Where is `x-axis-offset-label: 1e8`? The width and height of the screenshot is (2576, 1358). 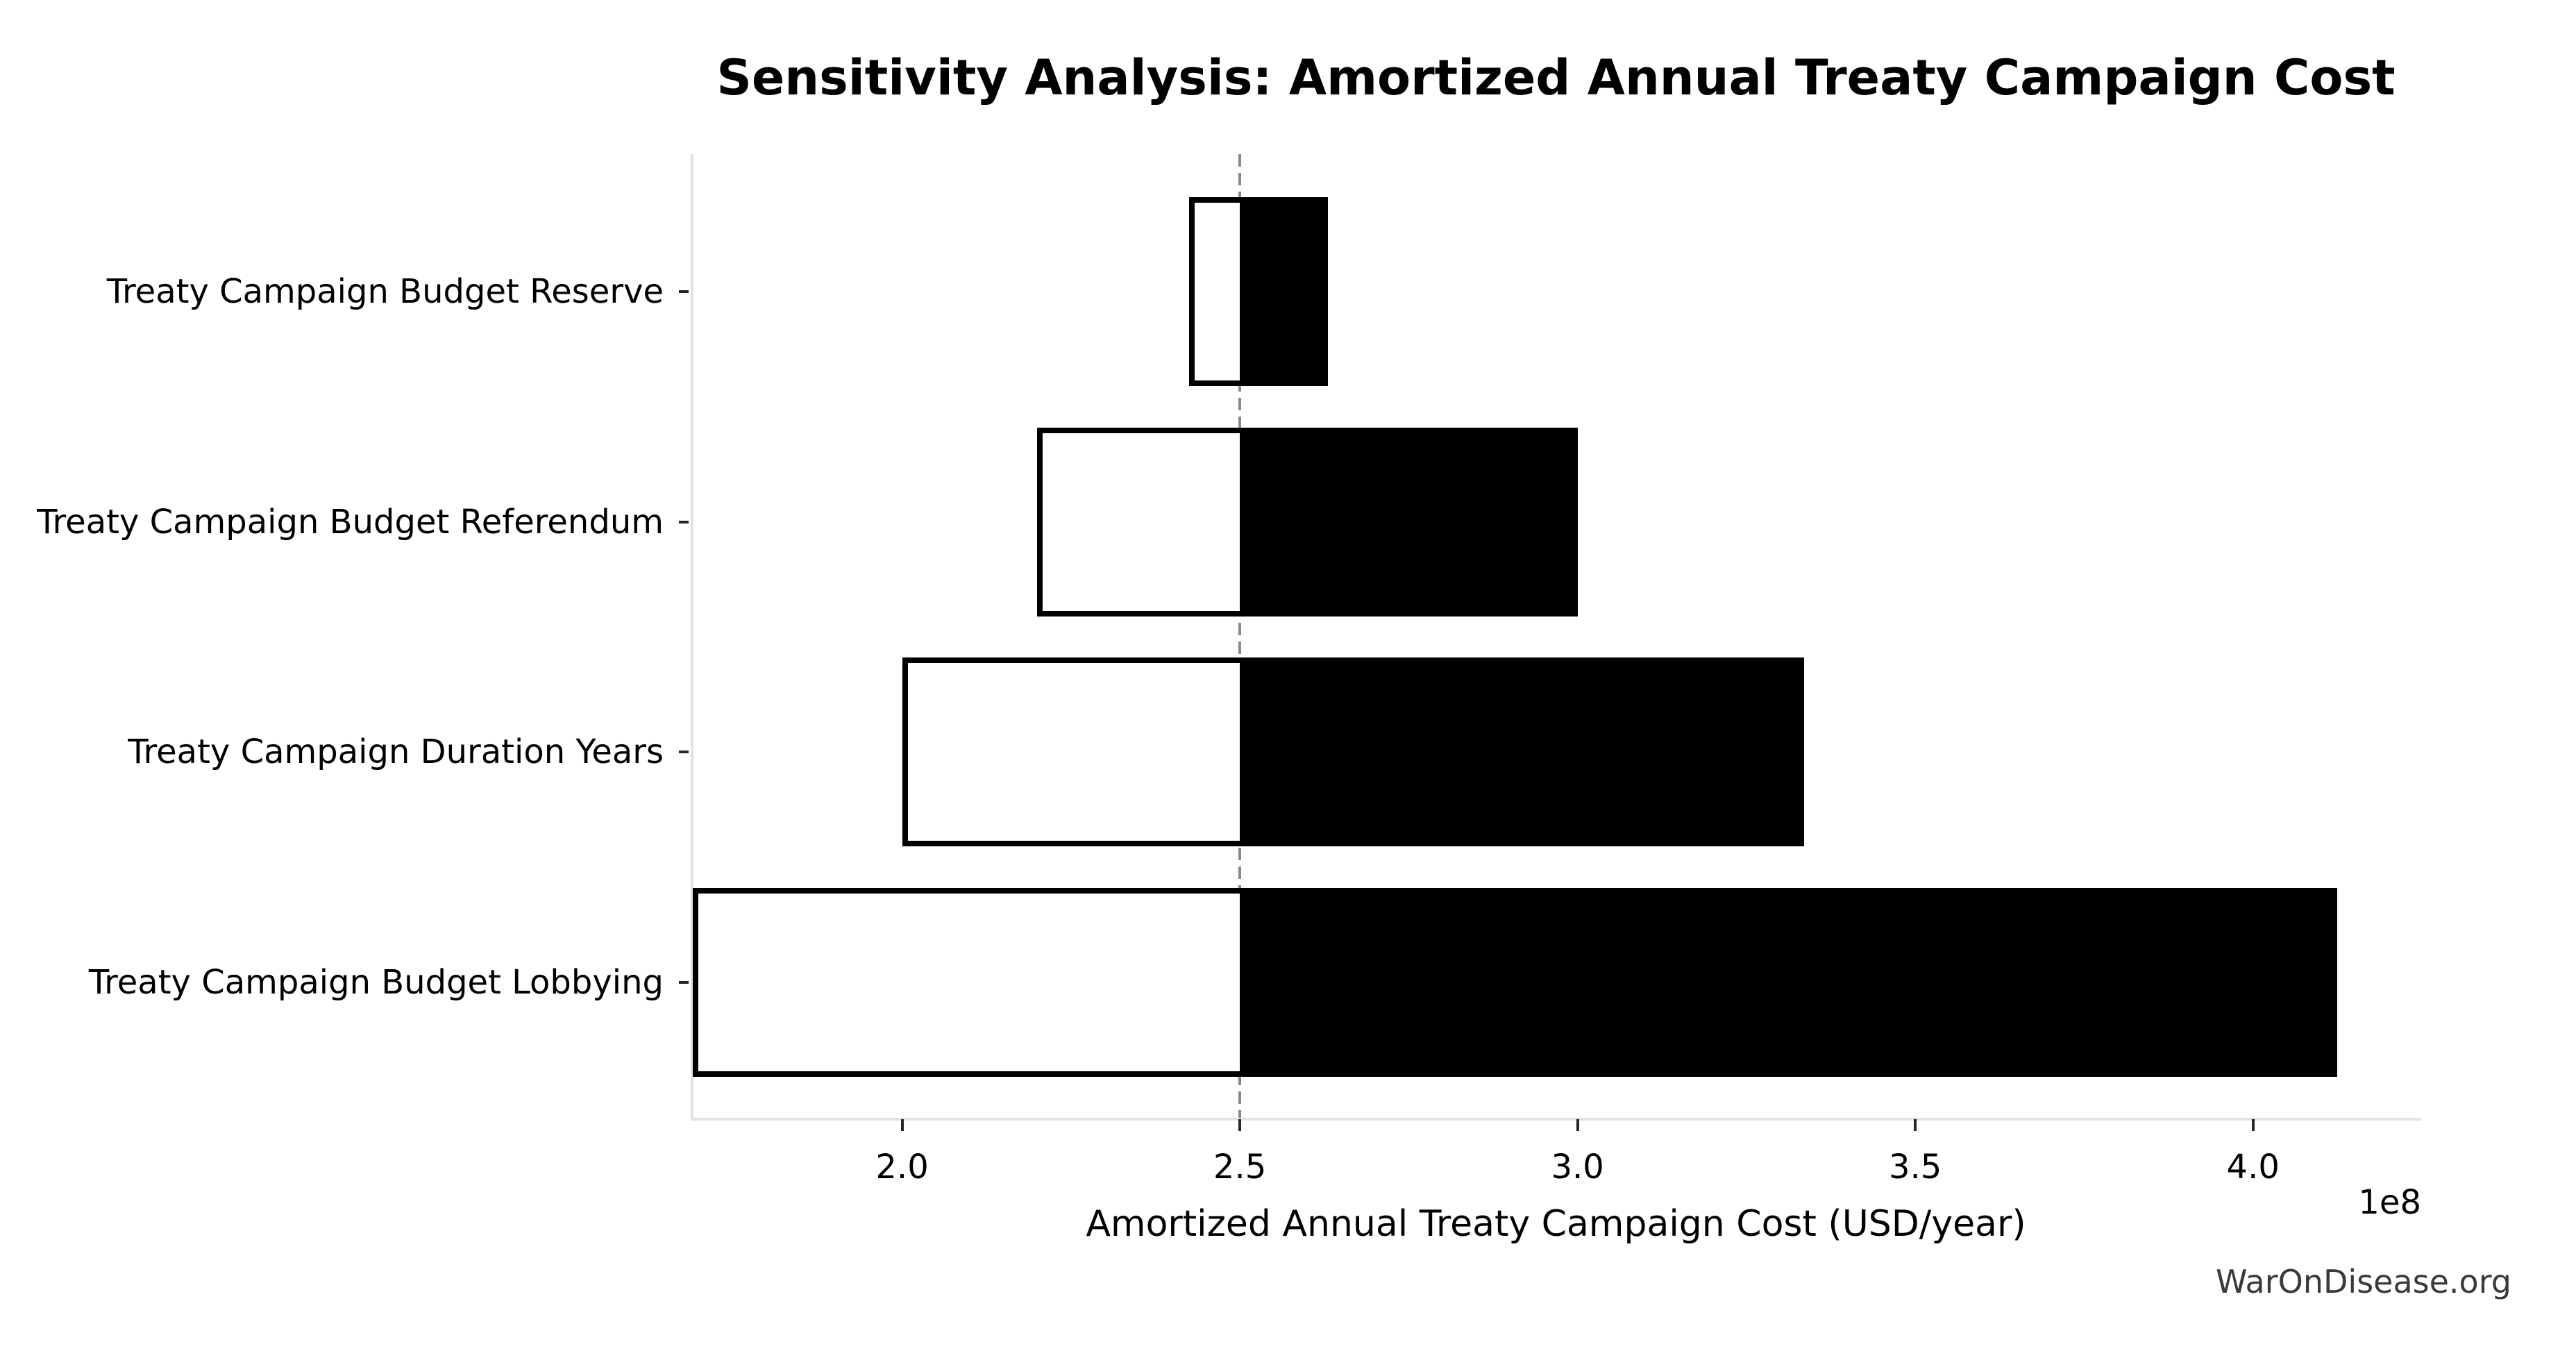 x-axis-offset-label: 1e8 is located at coordinates (2389, 1202).